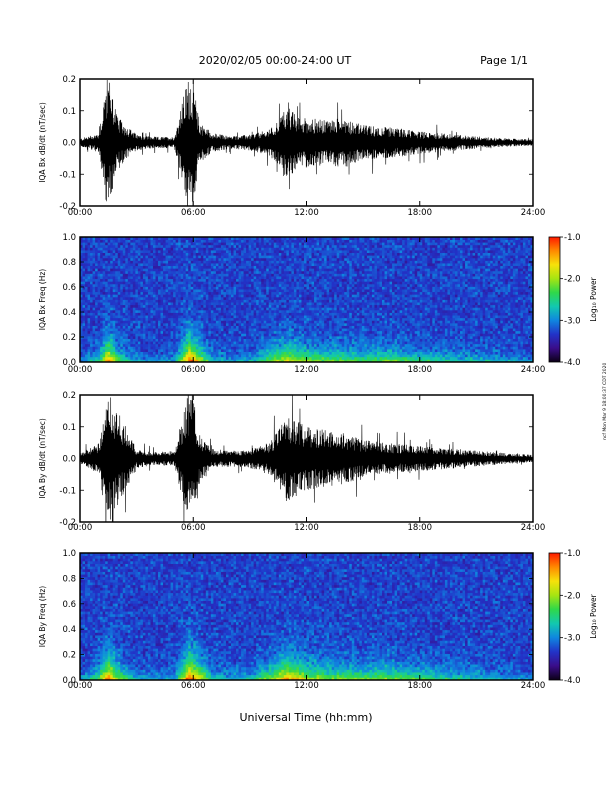  Describe the element at coordinates (69, 112) in the screenshot. I see `y-tick-label: 0.1` at that location.